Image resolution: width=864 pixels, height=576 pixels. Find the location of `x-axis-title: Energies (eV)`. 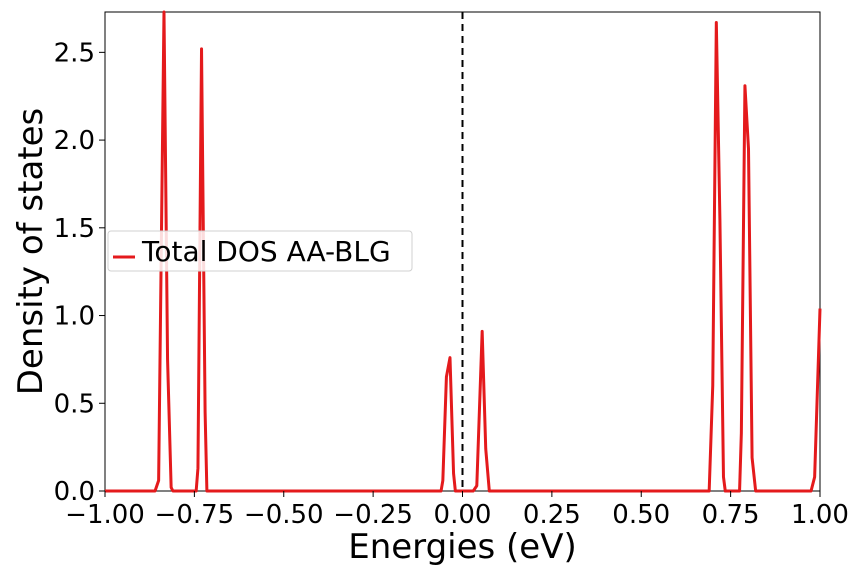

x-axis-title: Energies (eV) is located at coordinates (462, 547).